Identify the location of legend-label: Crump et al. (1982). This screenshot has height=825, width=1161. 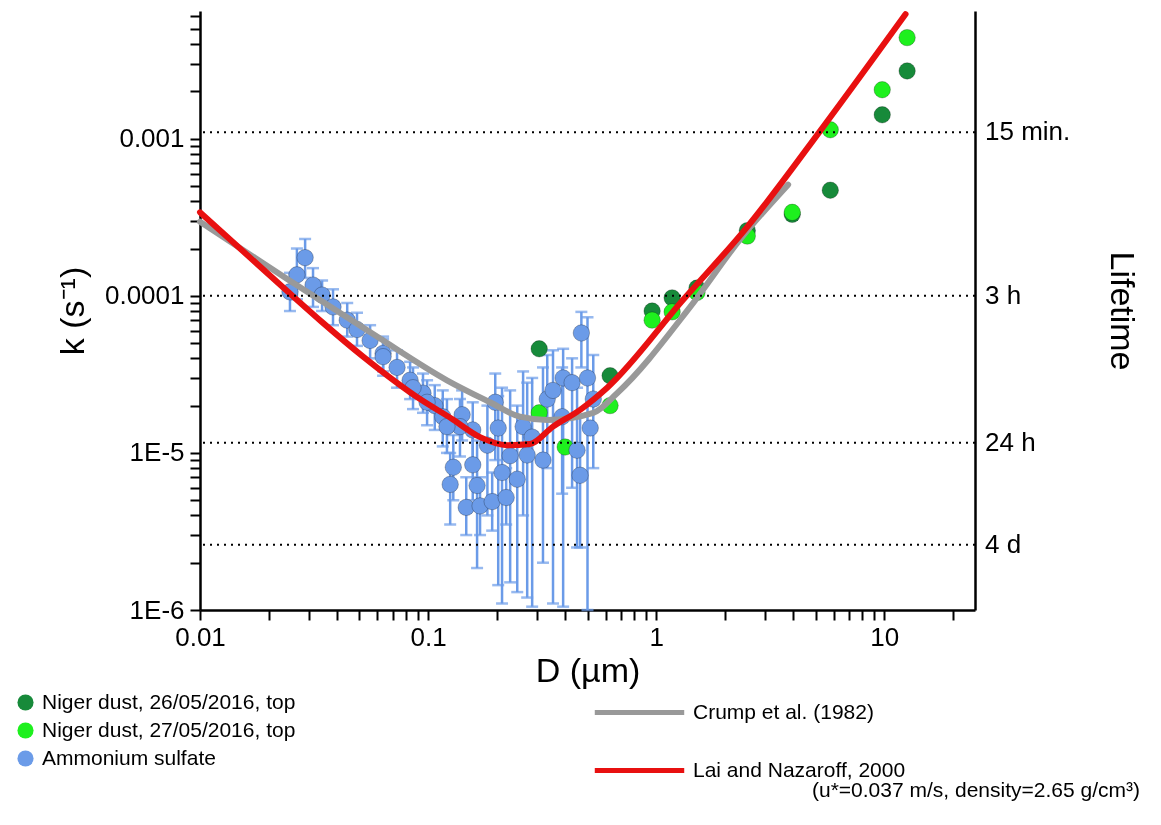
(783, 711).